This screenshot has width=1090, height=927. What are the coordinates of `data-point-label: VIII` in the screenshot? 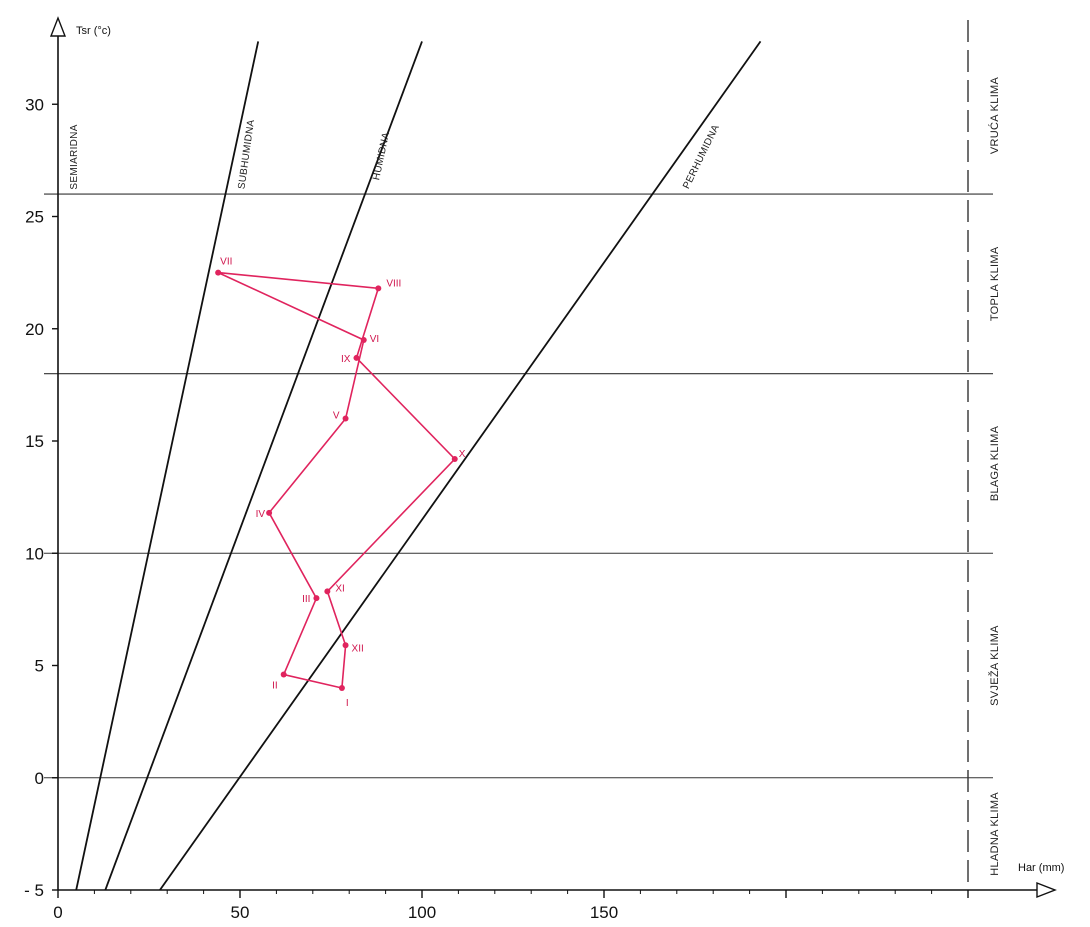 It's located at (393, 283).